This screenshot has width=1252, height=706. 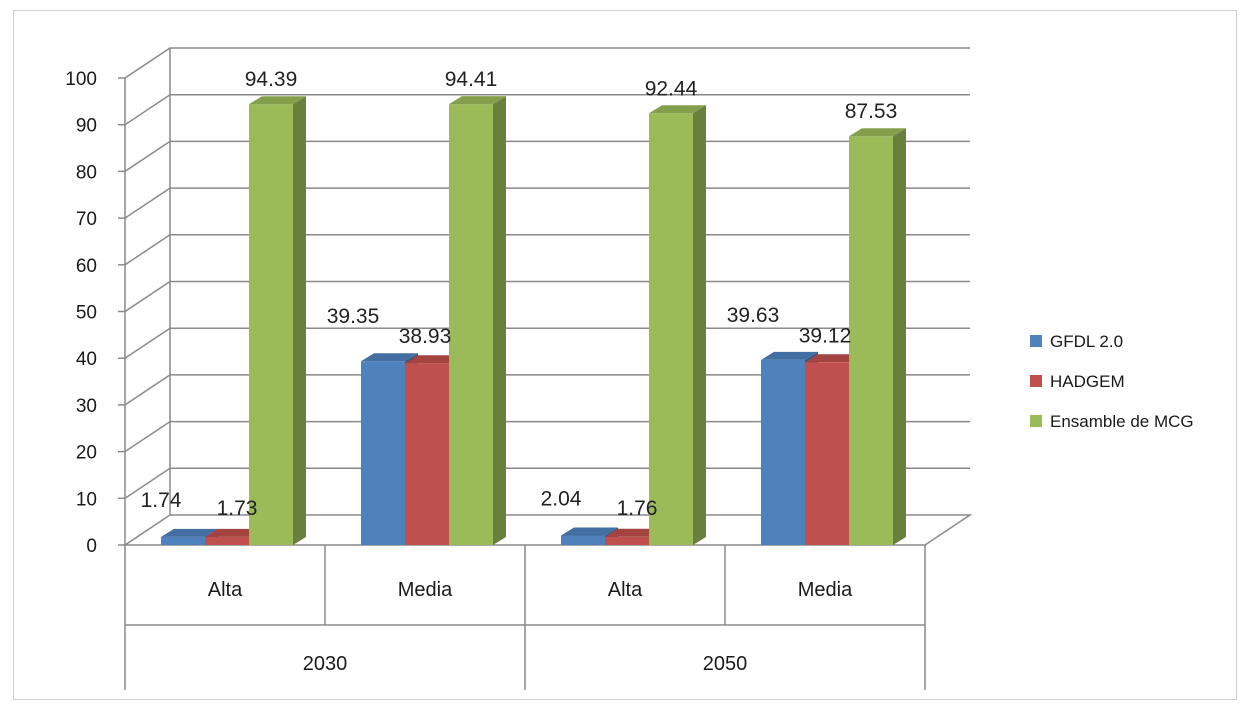 I want to click on legend-item: GFDL 2.0, so click(x=1076, y=341).